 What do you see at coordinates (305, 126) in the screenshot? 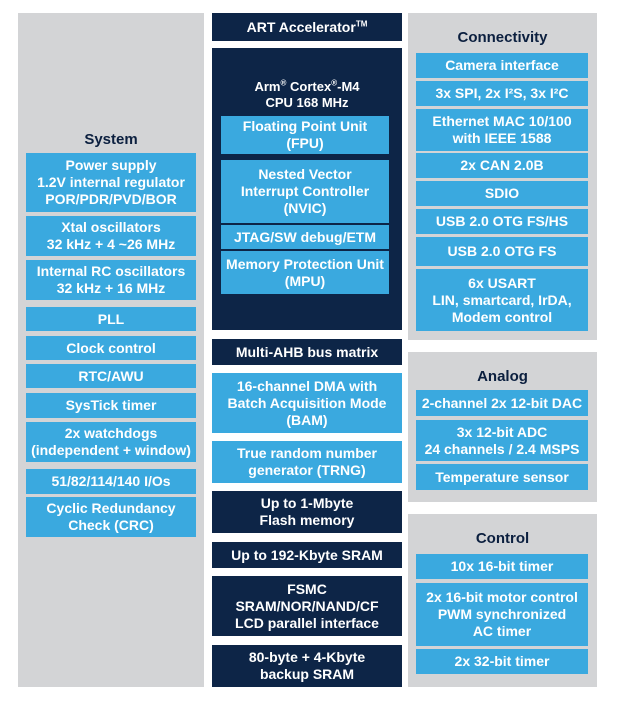
I see `cpu-unit-fpu-line-1: Floating Point Unit` at bounding box center [305, 126].